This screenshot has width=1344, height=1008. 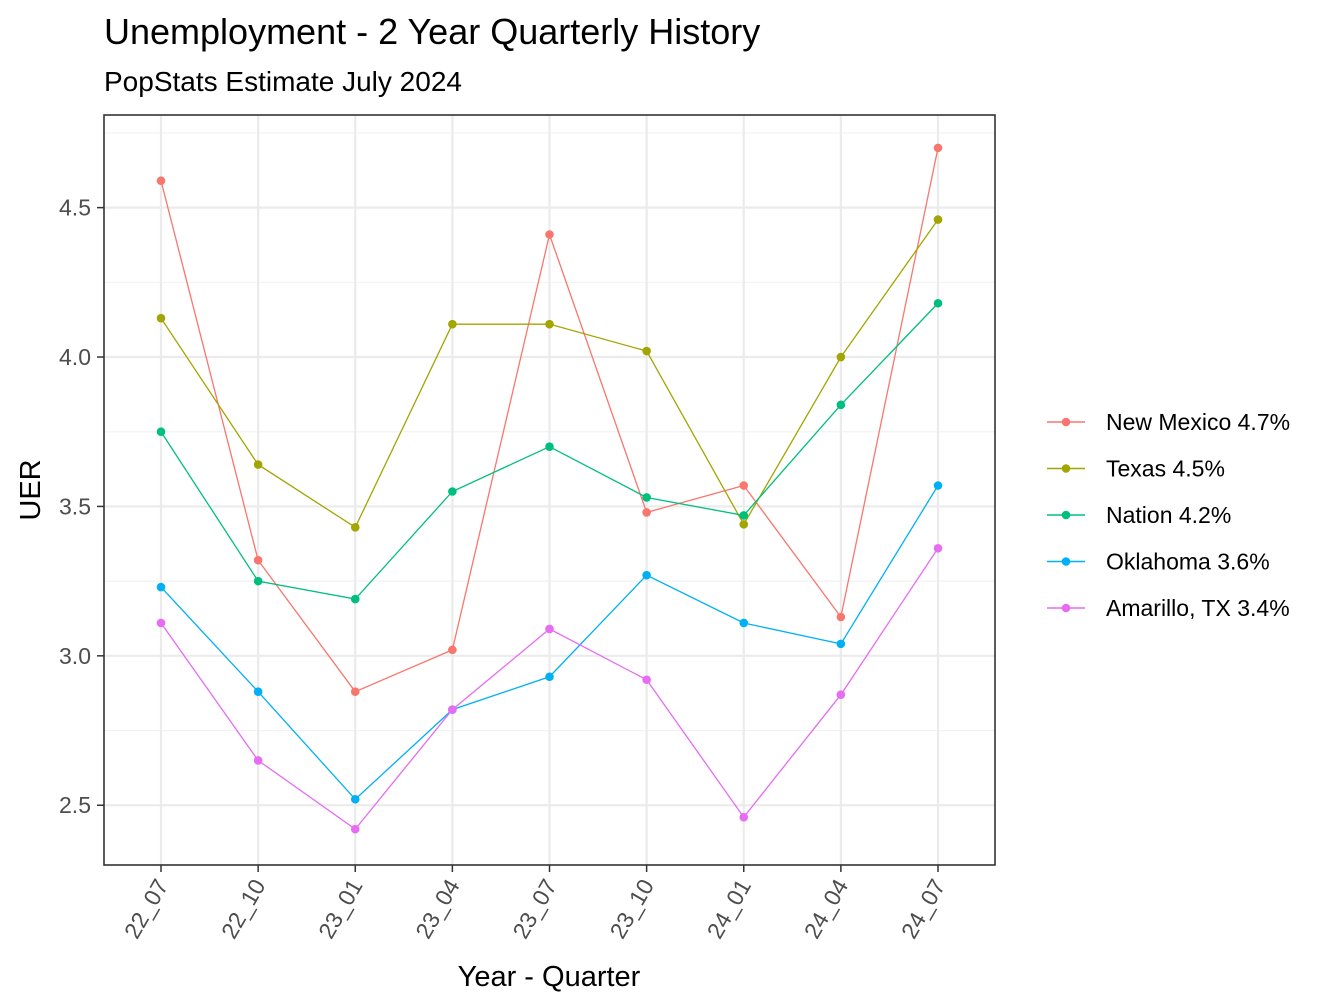 I want to click on legend-label: Oklahoma 3.6%, so click(x=1188, y=562).